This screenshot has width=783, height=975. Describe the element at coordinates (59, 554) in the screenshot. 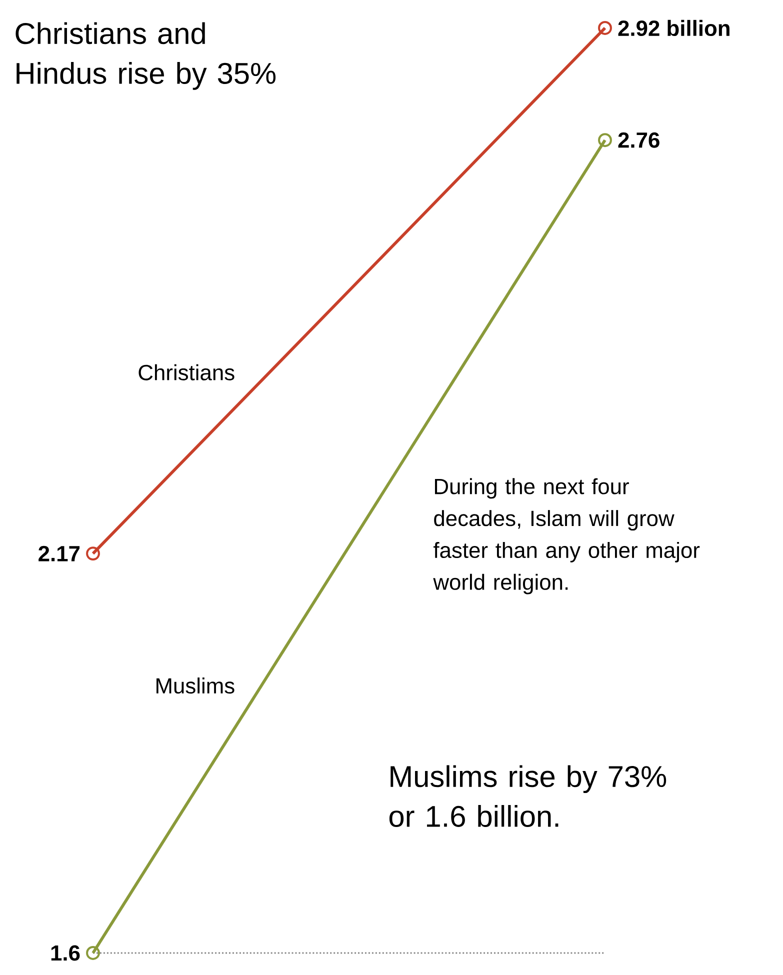

I see `data-label: 2.17` at that location.